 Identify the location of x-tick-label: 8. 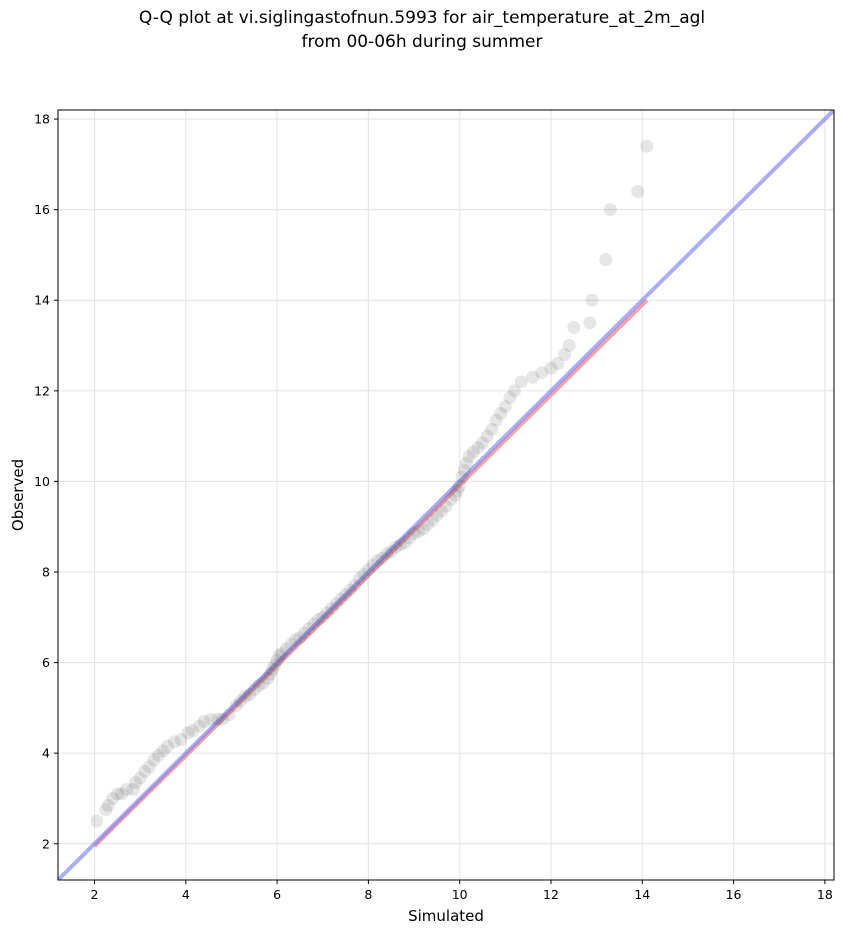
(368, 894).